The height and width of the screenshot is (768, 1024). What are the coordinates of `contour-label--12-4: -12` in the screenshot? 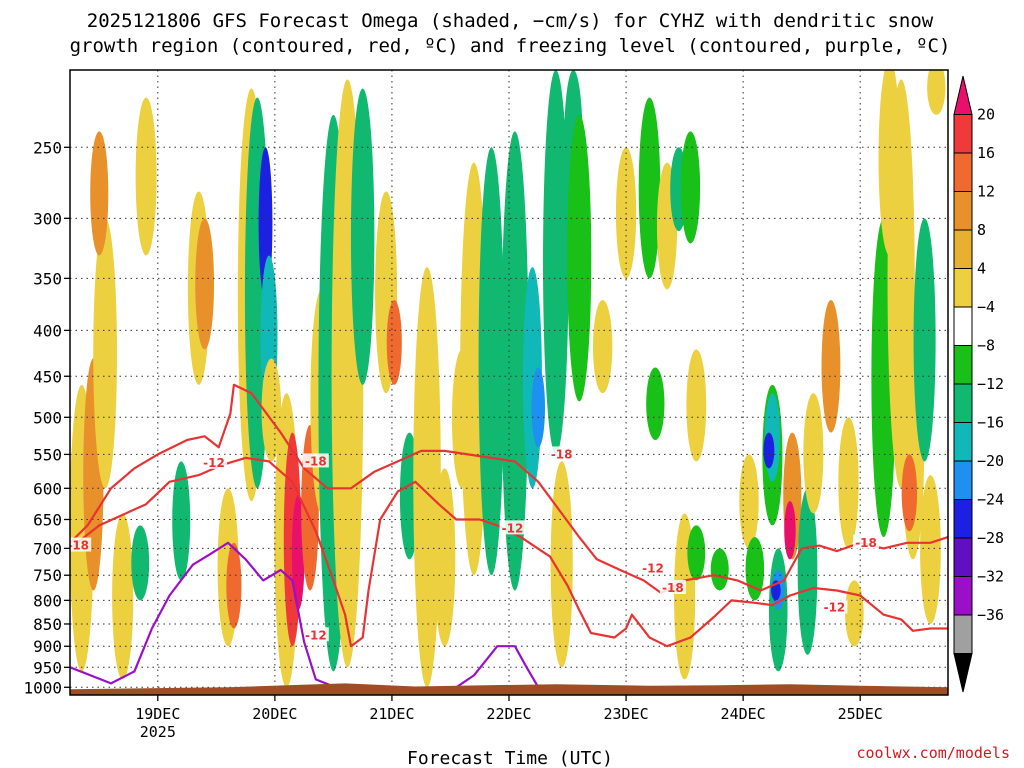 It's located at (316, 635).